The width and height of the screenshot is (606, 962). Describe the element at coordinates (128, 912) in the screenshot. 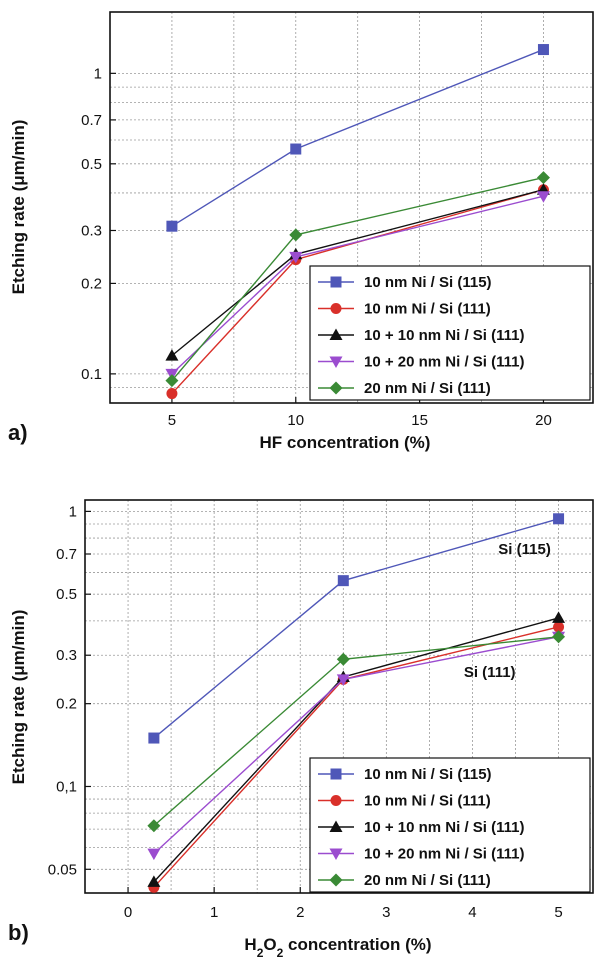

I see `x-tick-label: 0` at that location.